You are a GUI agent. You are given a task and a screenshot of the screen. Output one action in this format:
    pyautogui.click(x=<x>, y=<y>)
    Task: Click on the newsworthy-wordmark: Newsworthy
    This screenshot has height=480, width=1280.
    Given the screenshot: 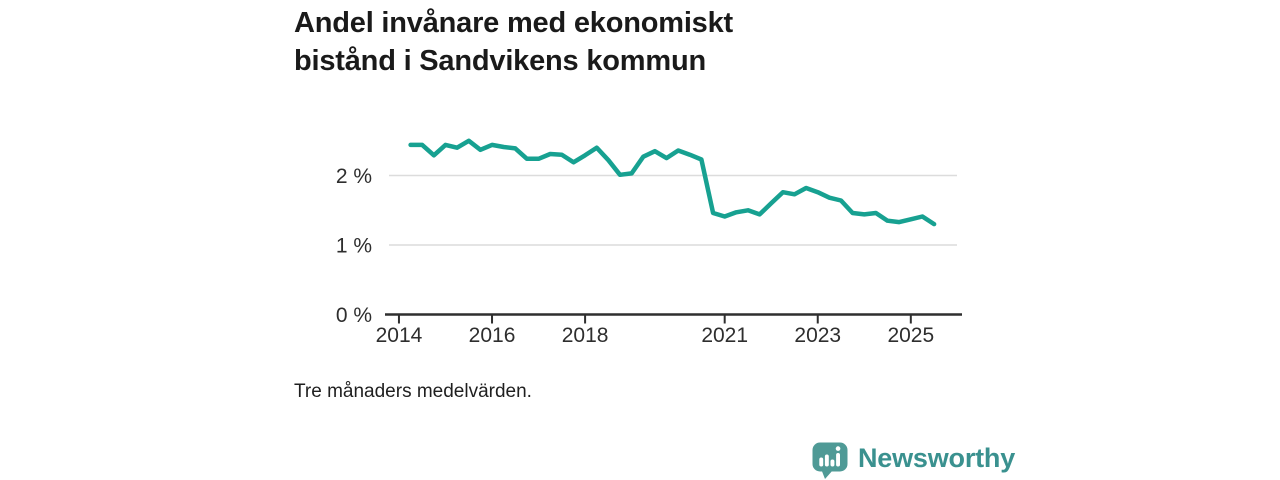 What is the action you would take?
    pyautogui.click(x=937, y=457)
    